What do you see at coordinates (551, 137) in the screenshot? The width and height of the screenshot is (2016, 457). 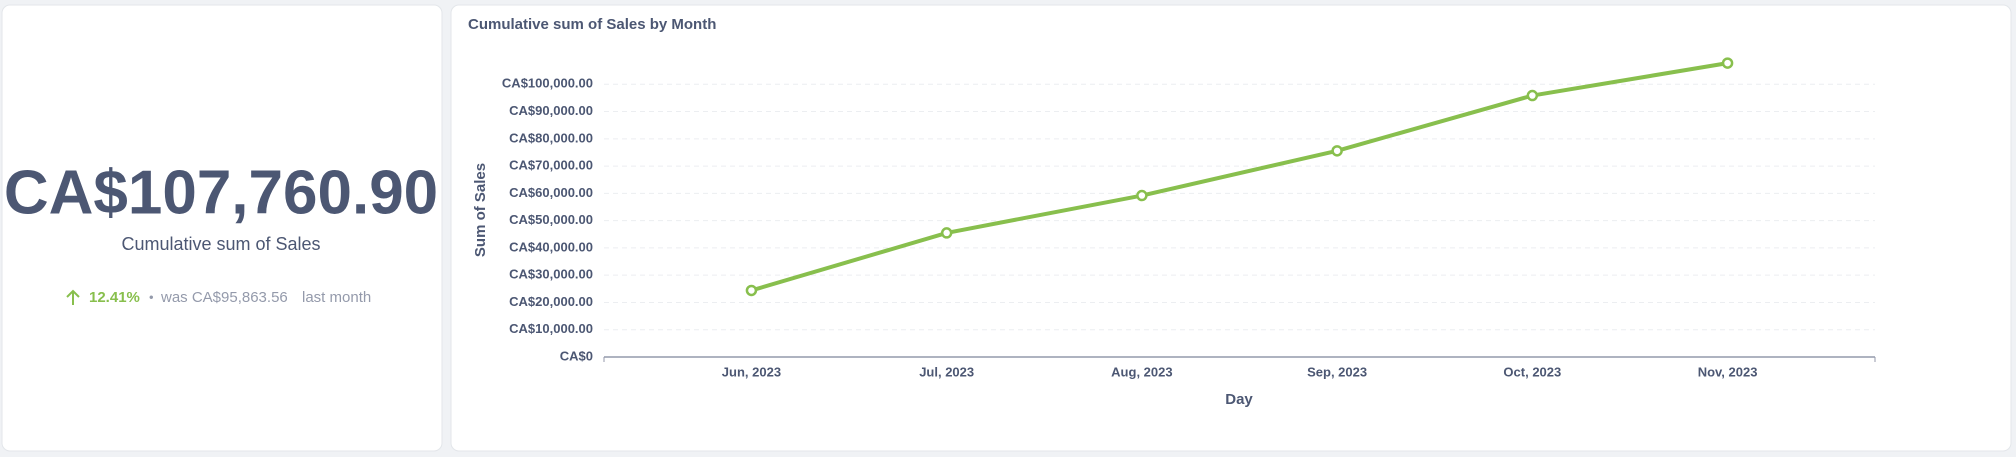 I see `y-tick-label: CA$80,000.00` at bounding box center [551, 137].